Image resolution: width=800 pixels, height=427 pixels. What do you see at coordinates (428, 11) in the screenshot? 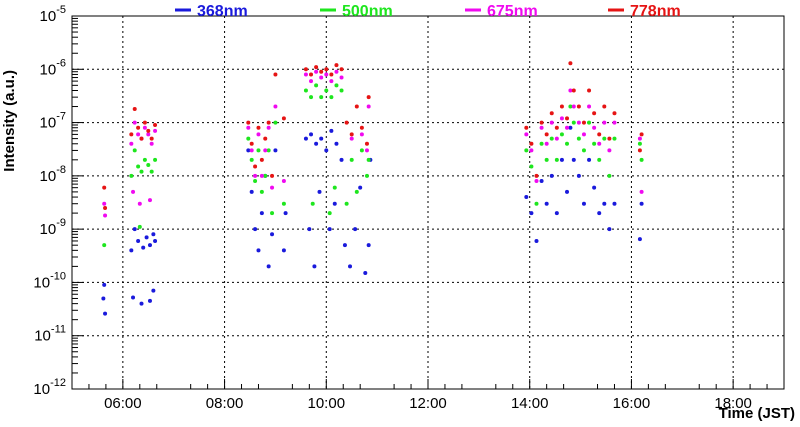
I see `legend: 368nm 500nm 675nm 778nm` at bounding box center [428, 11].